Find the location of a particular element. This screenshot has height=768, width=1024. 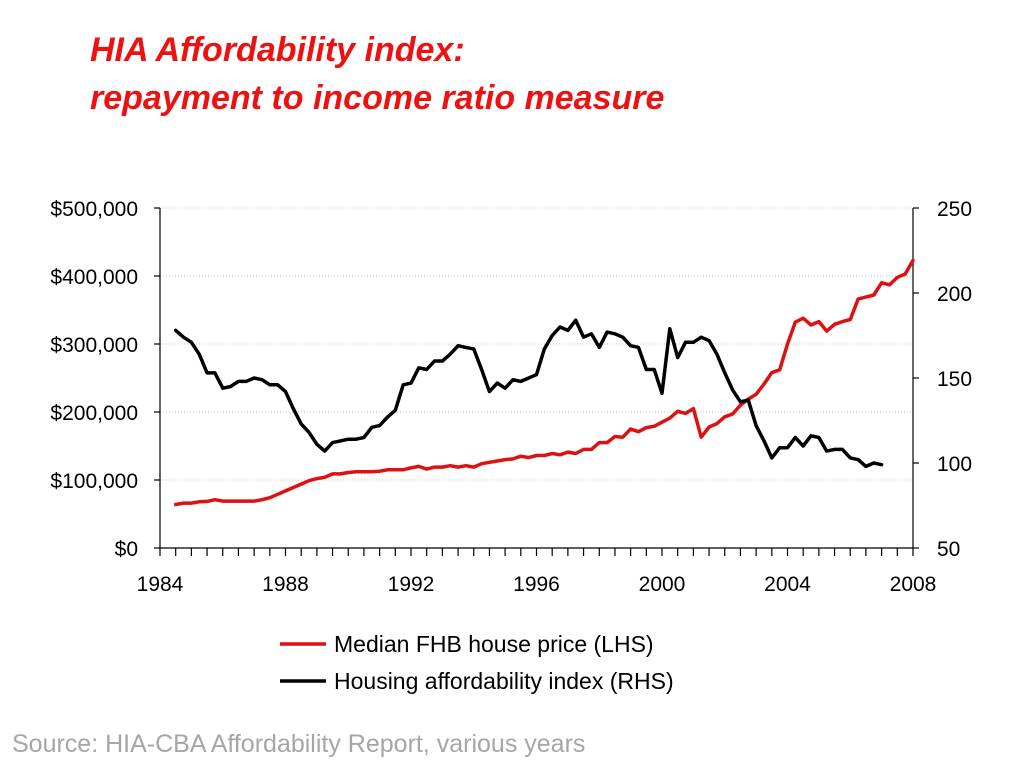

right-axis-tick-label: 150 is located at coordinates (954, 379).